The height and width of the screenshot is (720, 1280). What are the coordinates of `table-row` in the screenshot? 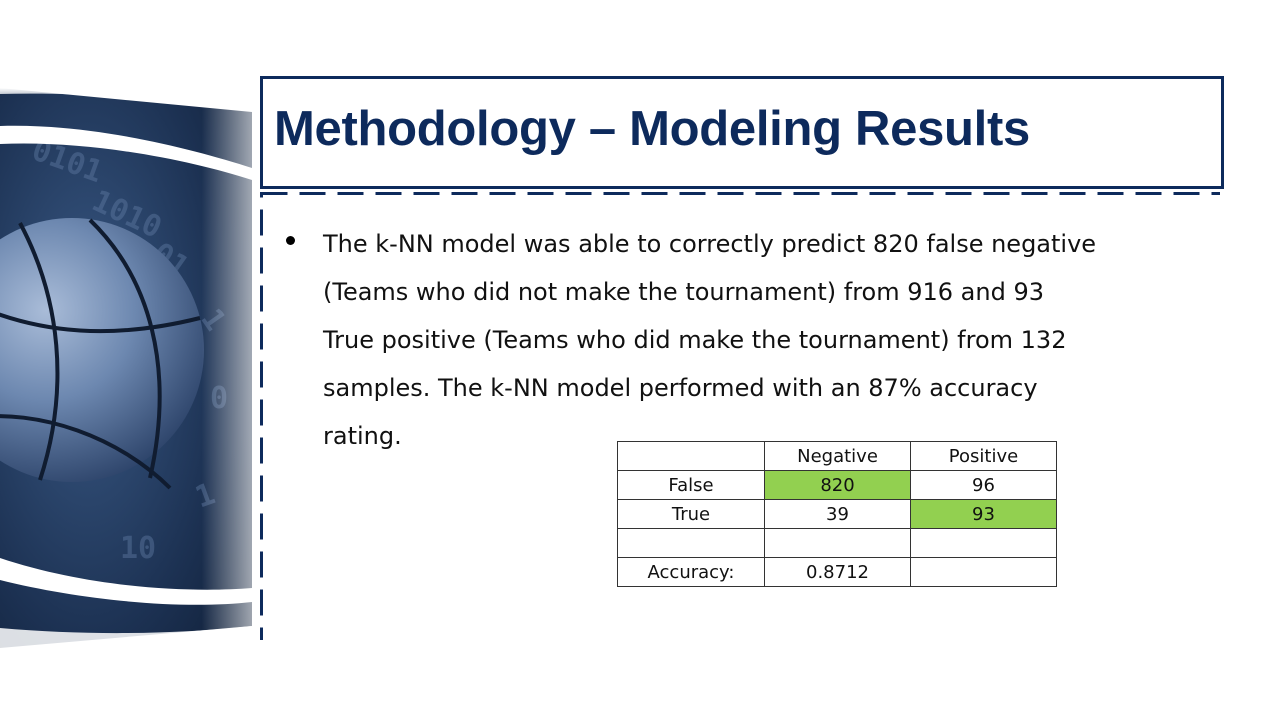 It's located at (837, 543).